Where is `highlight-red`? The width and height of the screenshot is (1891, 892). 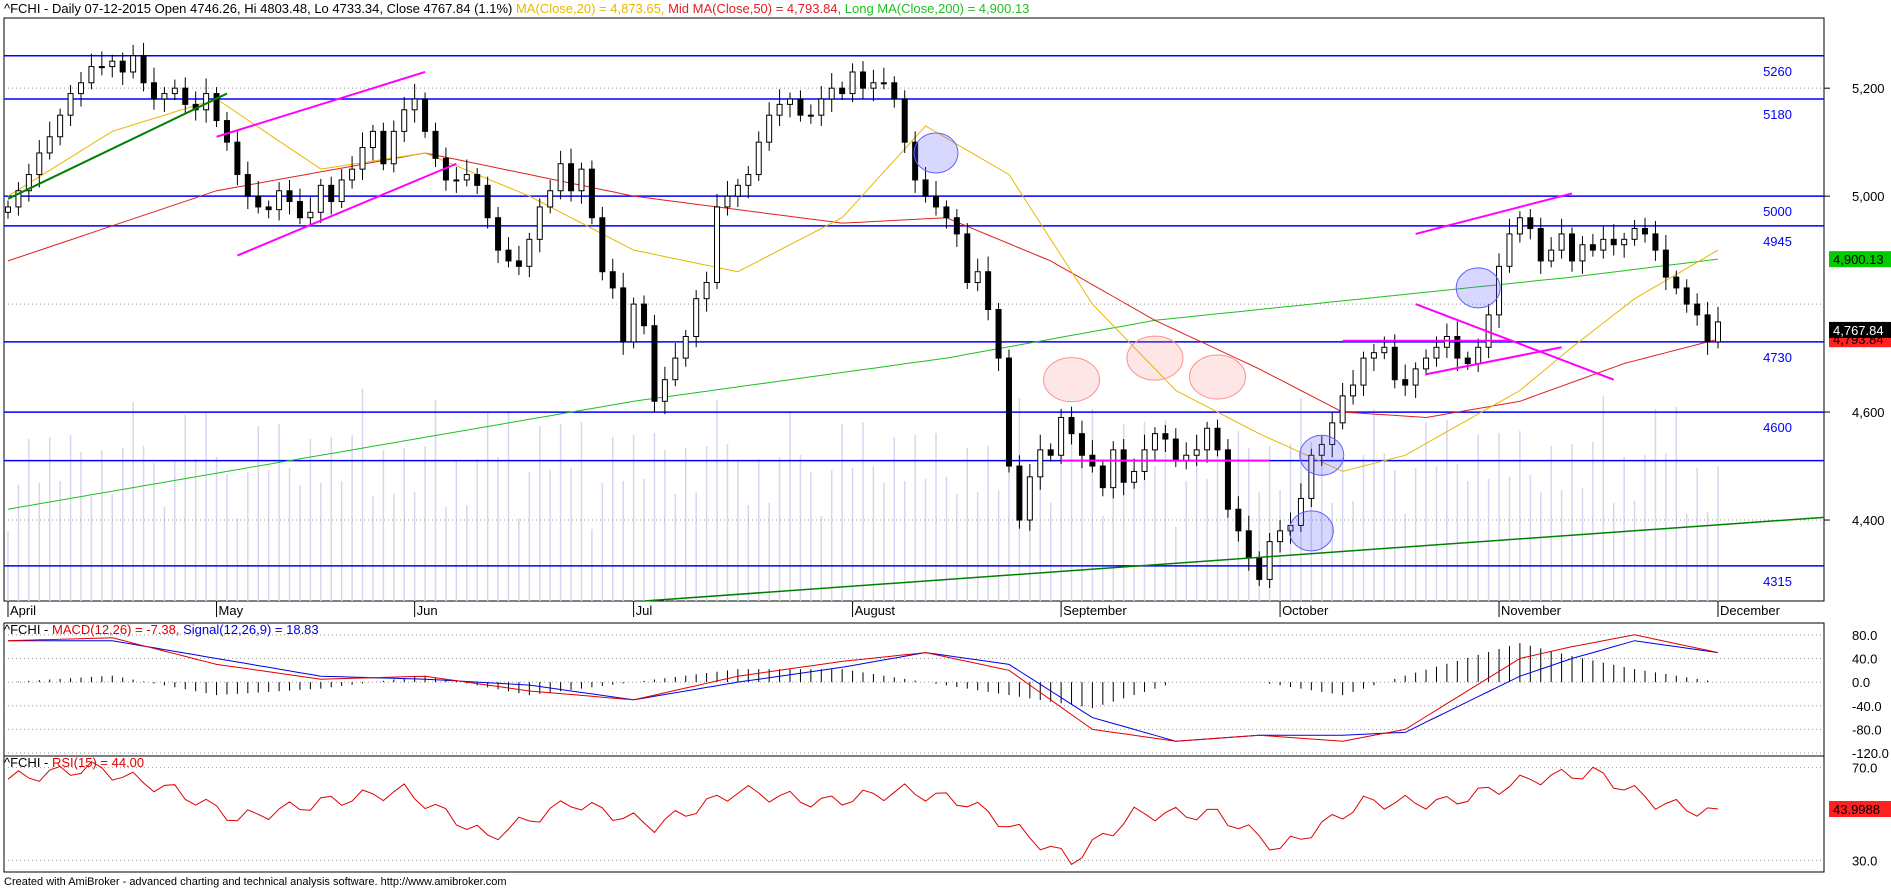
highlight-red is located at coordinates (1155, 358).